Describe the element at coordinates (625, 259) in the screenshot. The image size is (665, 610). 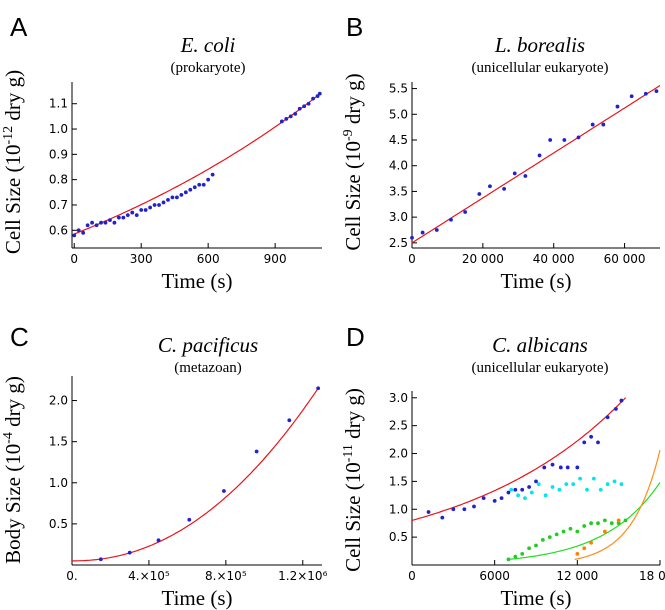
I see `x-tick-label-b: 60 000` at that location.